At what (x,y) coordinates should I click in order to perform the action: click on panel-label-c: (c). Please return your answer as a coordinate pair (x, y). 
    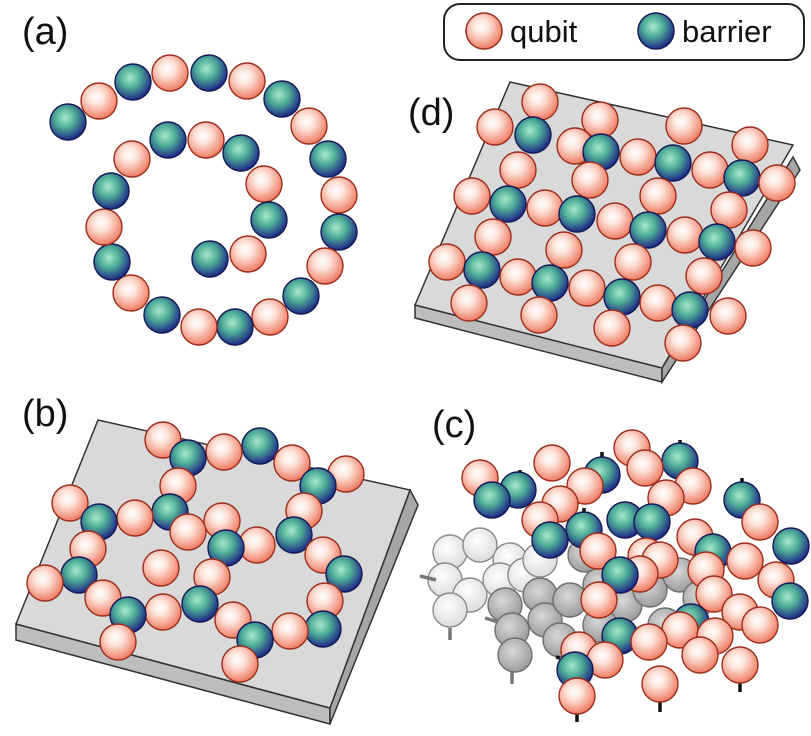
    Looking at the image, I should click on (454, 425).